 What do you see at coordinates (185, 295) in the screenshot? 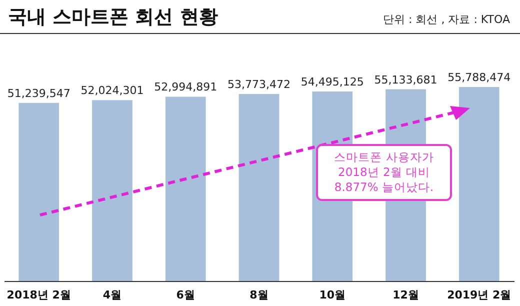
I see `x-tick-label: 6월` at bounding box center [185, 295].